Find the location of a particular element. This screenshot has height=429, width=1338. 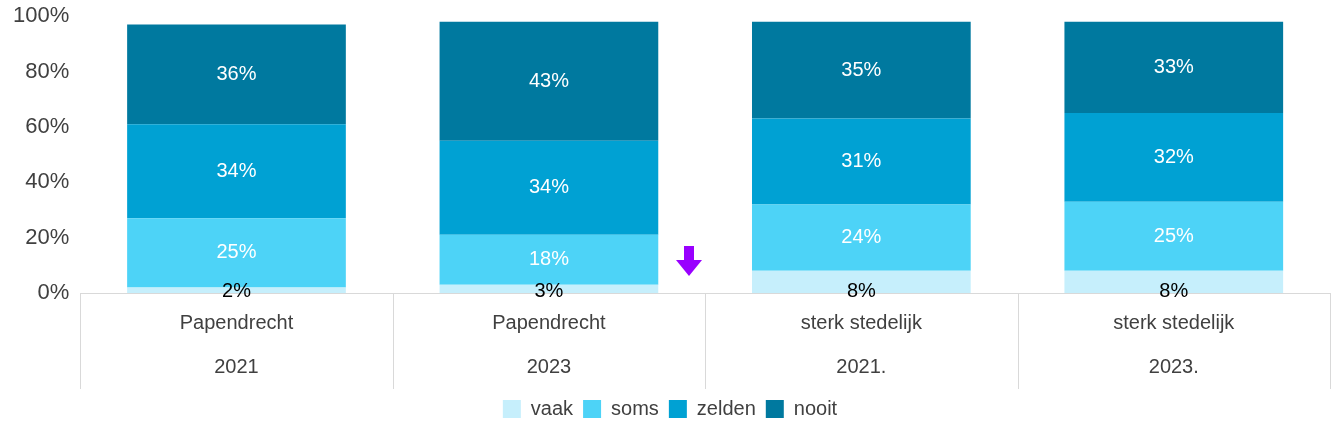

legend-label: soms is located at coordinates (635, 407).